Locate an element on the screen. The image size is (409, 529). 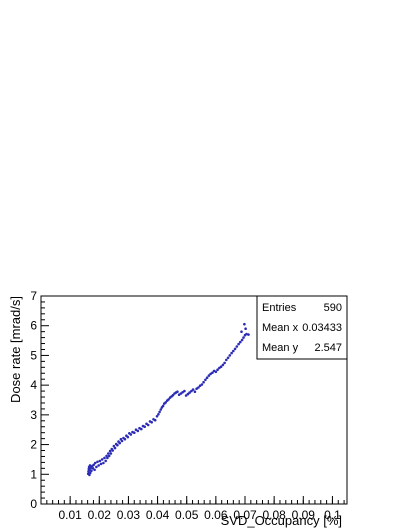
x-tick-label: 0.05 is located at coordinates (187, 515).